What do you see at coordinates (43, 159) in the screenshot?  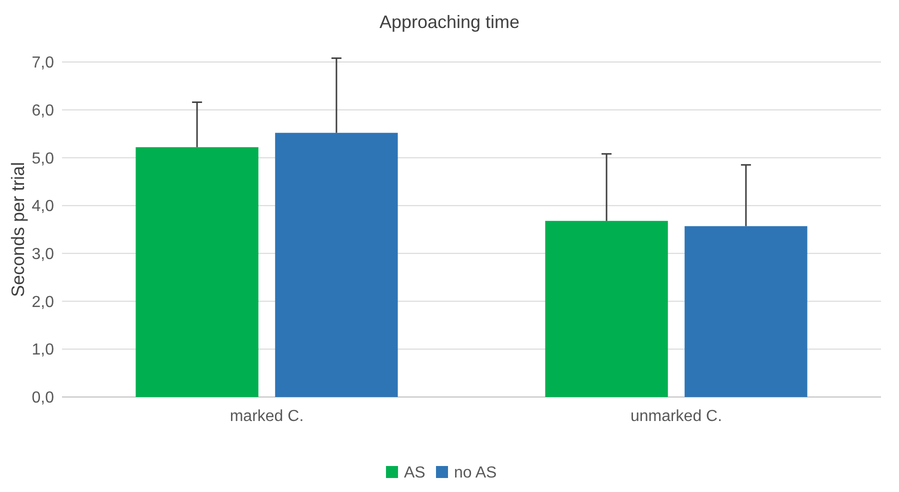 I see `y-tick-label: 5,0` at bounding box center [43, 159].